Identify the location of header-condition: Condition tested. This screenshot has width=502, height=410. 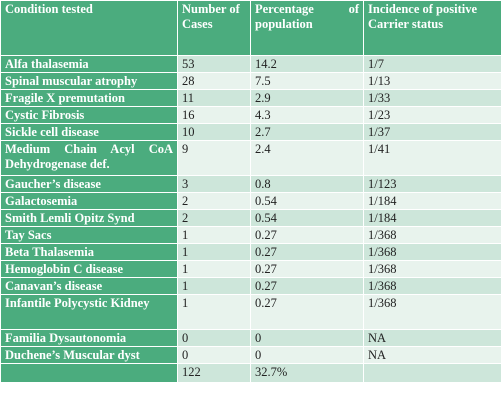
(89, 28).